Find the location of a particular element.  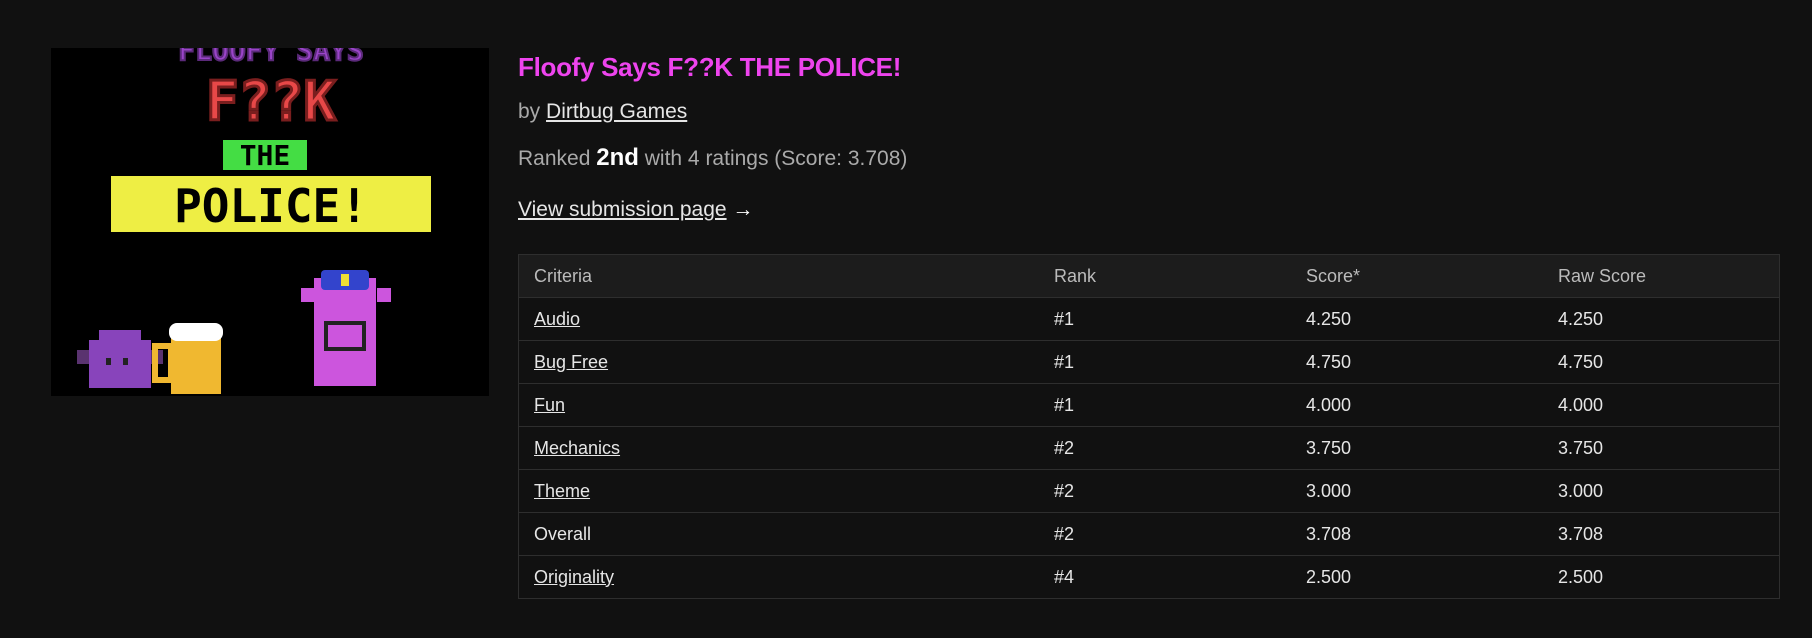

criteria-link: Audio is located at coordinates (557, 318).